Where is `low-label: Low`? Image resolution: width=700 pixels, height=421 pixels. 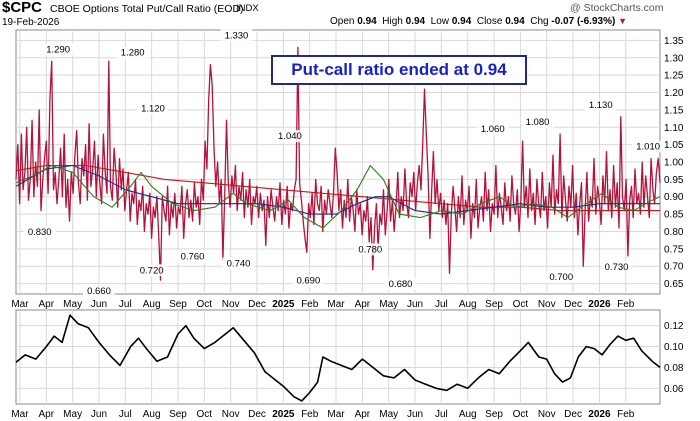
low-label: Low is located at coordinates (440, 21).